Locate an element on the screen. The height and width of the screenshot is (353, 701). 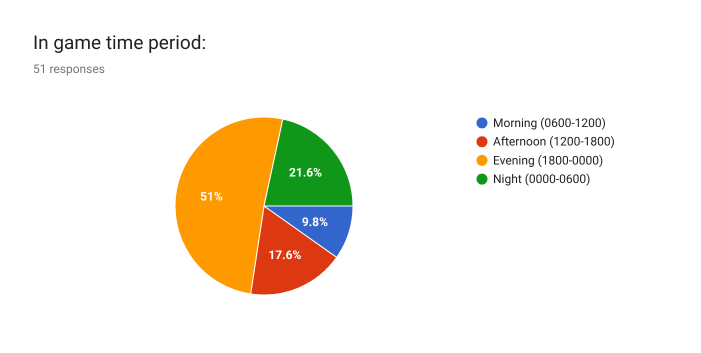
data-label: 9.8% is located at coordinates (315, 222).